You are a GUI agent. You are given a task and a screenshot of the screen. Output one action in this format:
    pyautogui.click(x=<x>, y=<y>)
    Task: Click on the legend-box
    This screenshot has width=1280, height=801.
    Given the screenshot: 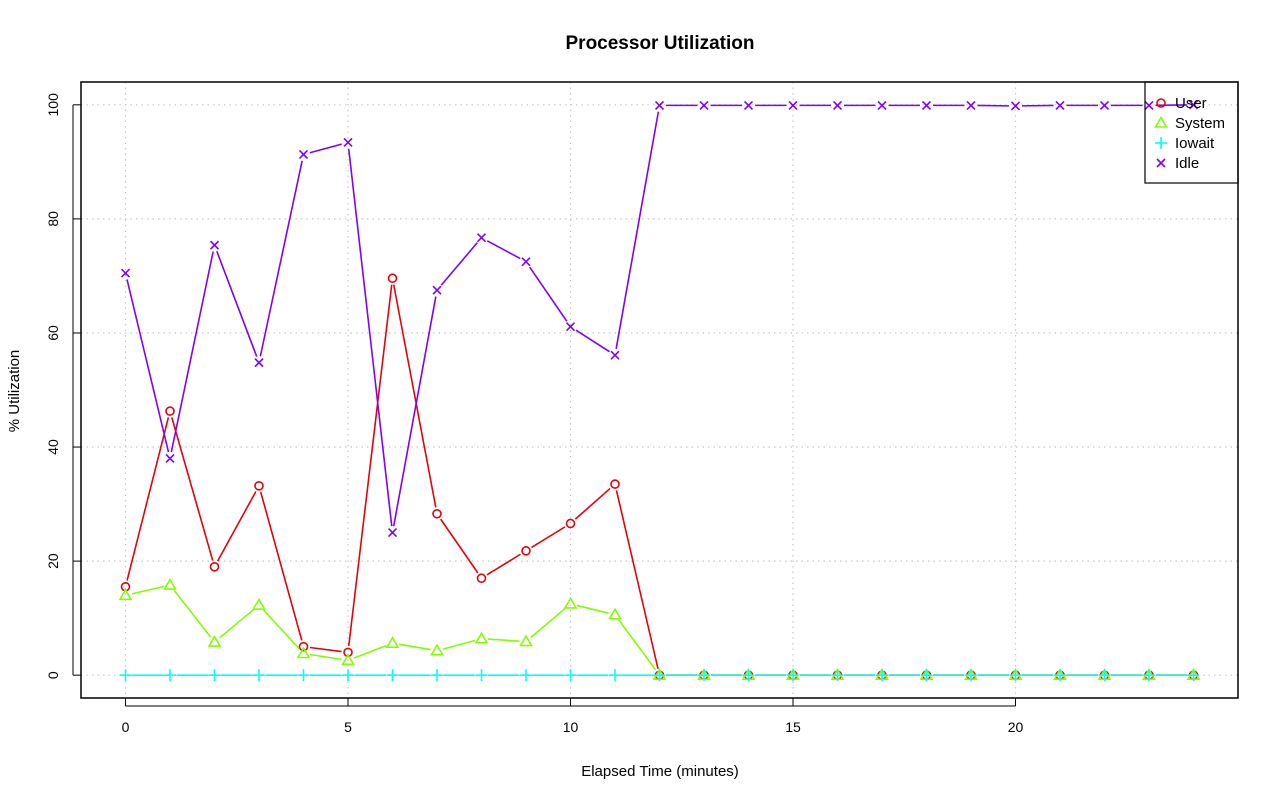 What is the action you would take?
    pyautogui.click(x=1191, y=132)
    